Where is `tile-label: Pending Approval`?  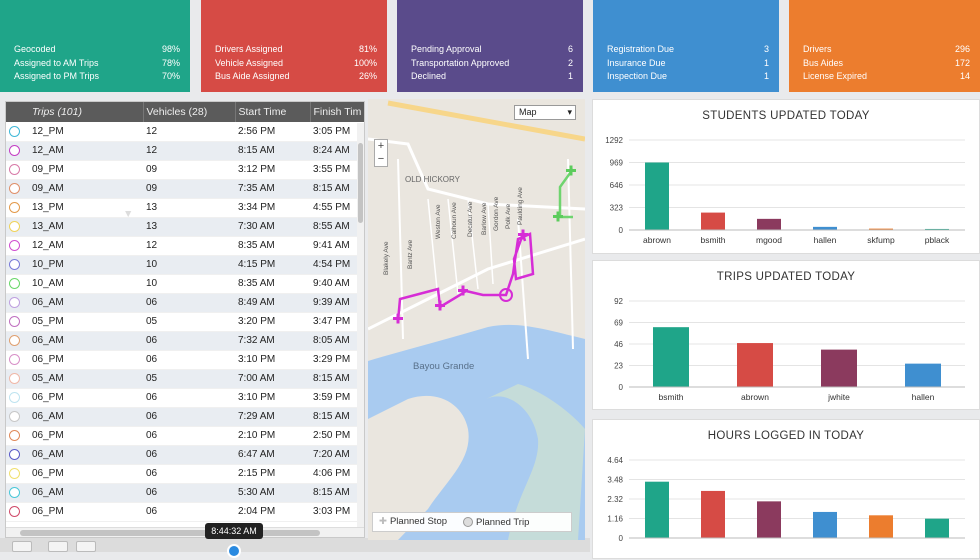
tile-label: Pending Approval is located at coordinates (446, 49).